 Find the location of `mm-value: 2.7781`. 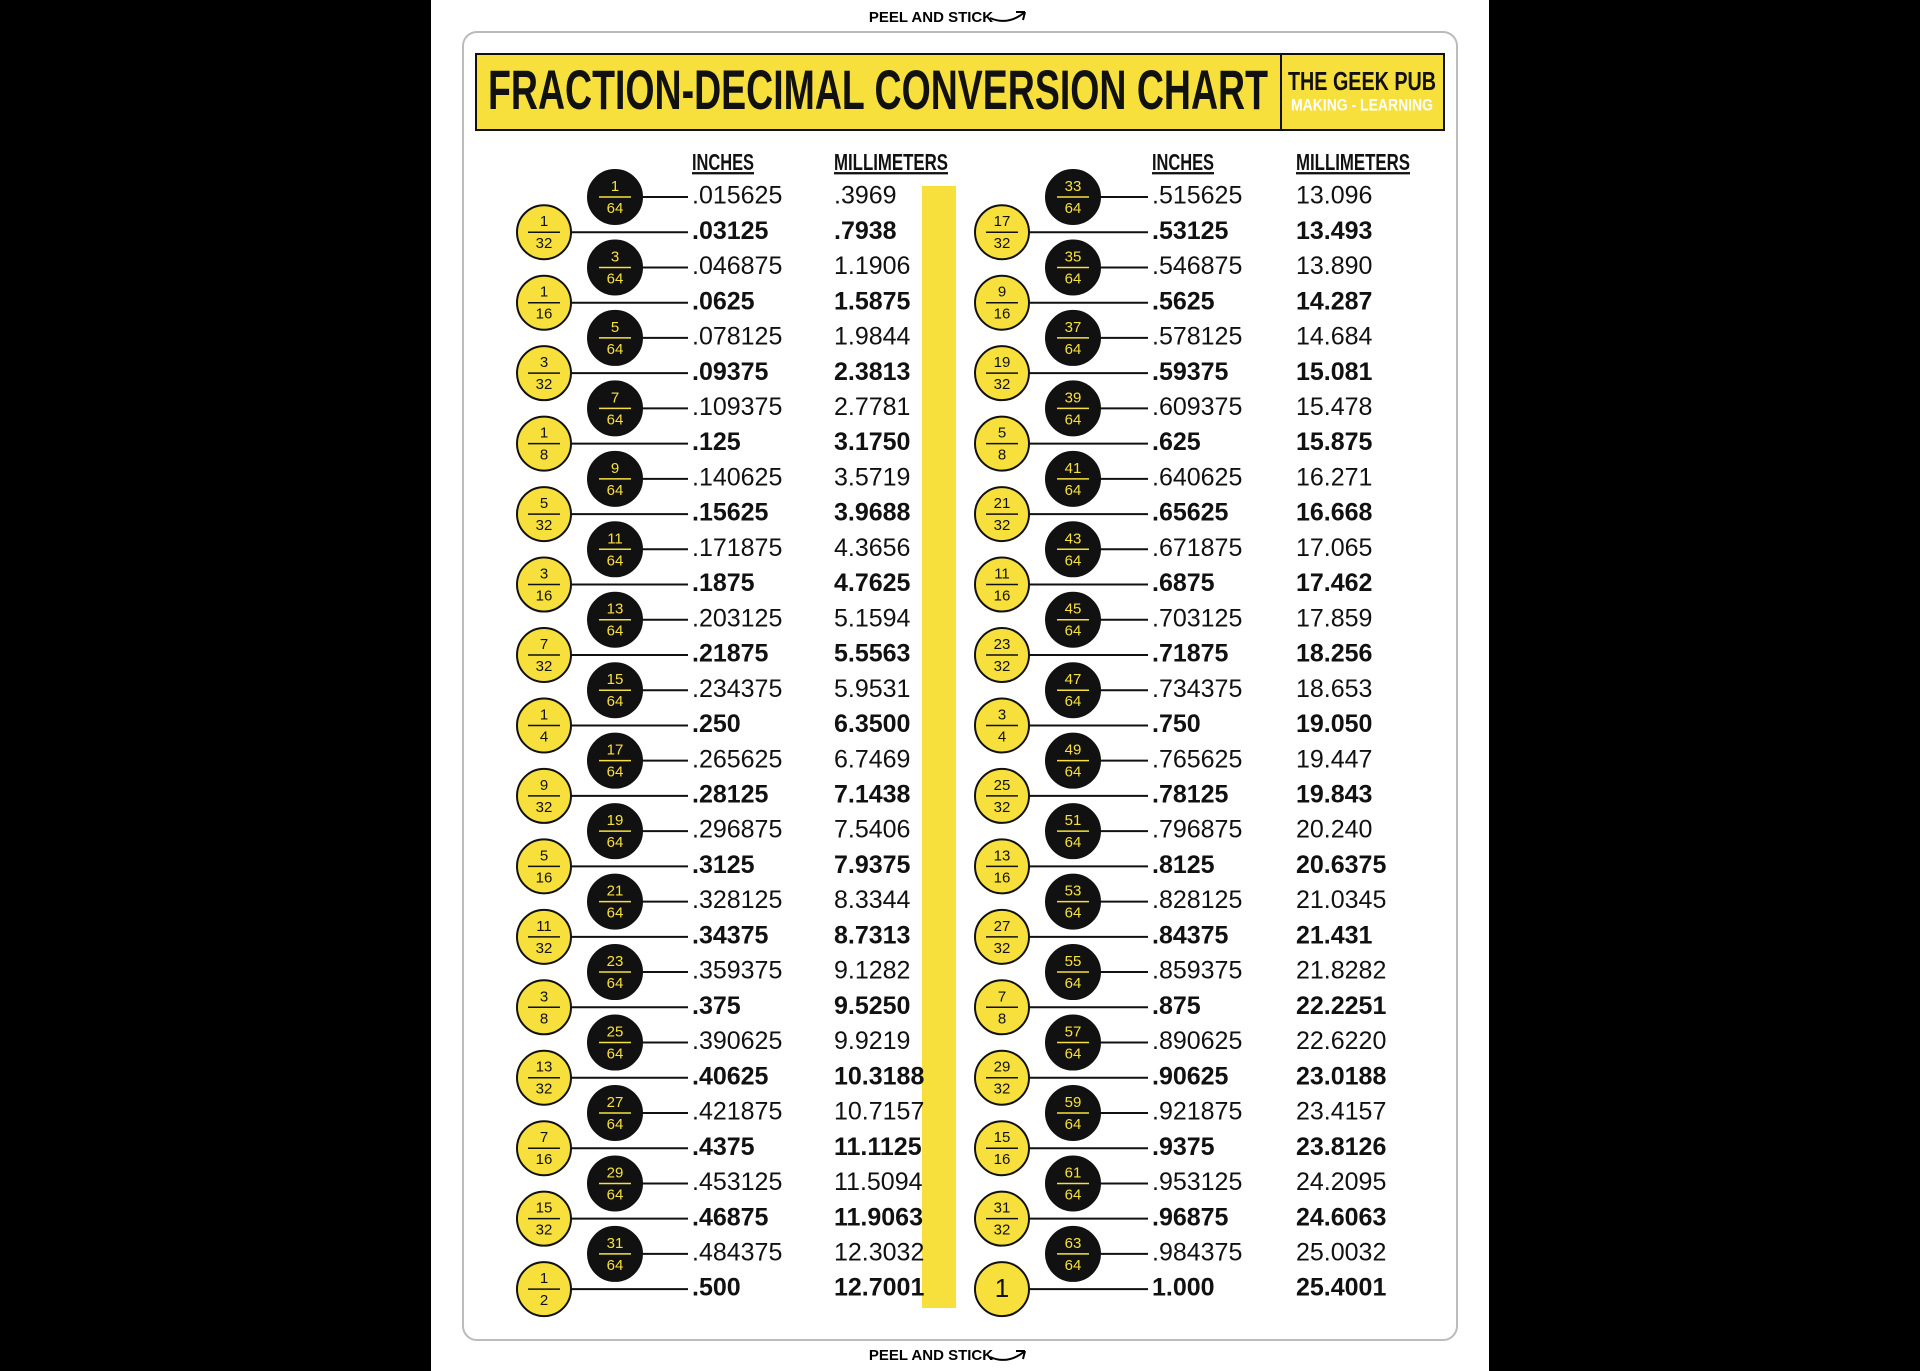

mm-value: 2.7781 is located at coordinates (872, 407).